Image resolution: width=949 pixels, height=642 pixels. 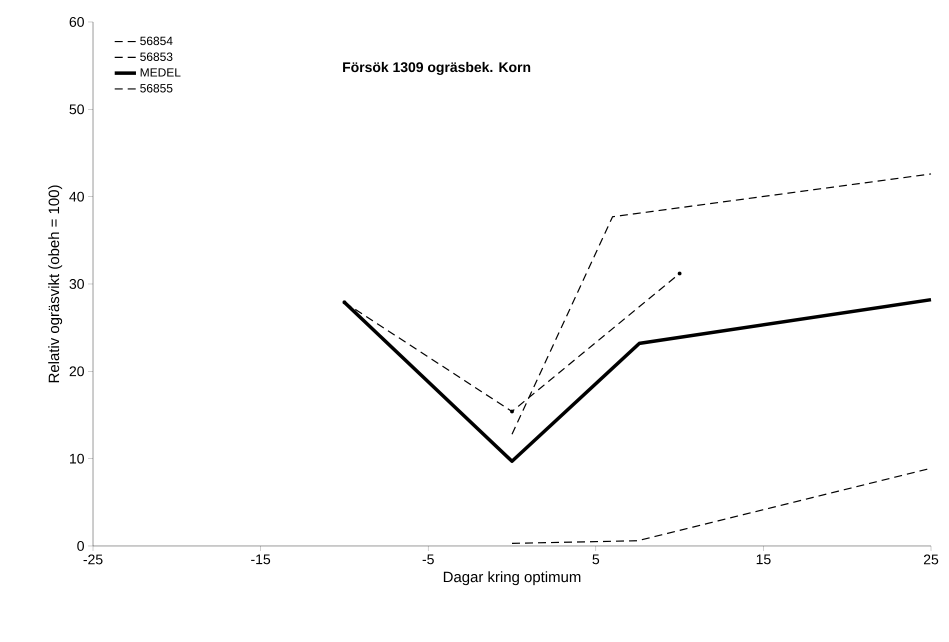 What do you see at coordinates (93, 559) in the screenshot?
I see `x-tick-label: -25` at bounding box center [93, 559].